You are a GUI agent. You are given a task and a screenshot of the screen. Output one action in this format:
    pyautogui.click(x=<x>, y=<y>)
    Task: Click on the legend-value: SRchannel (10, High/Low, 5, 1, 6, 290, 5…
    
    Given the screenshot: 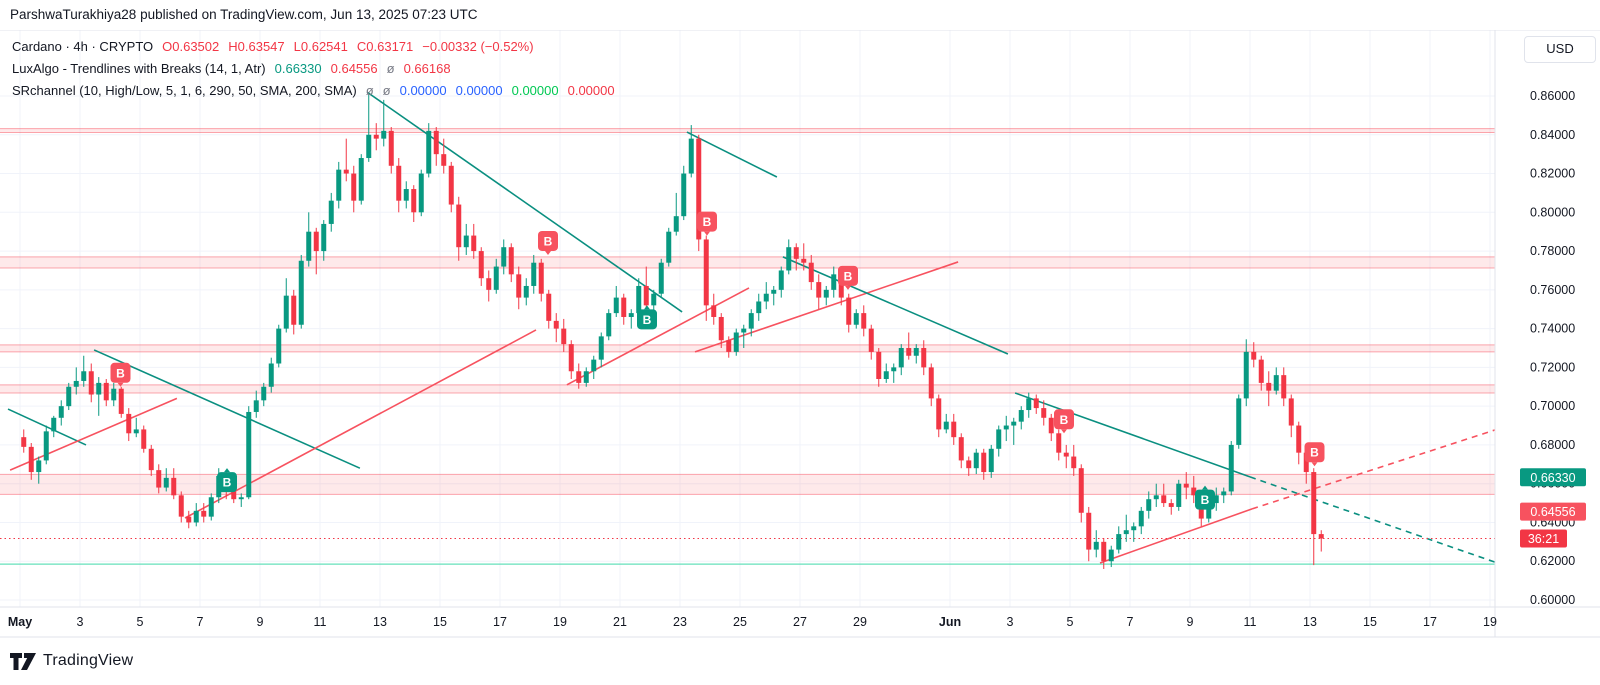 What is the action you would take?
    pyautogui.click(x=184, y=90)
    